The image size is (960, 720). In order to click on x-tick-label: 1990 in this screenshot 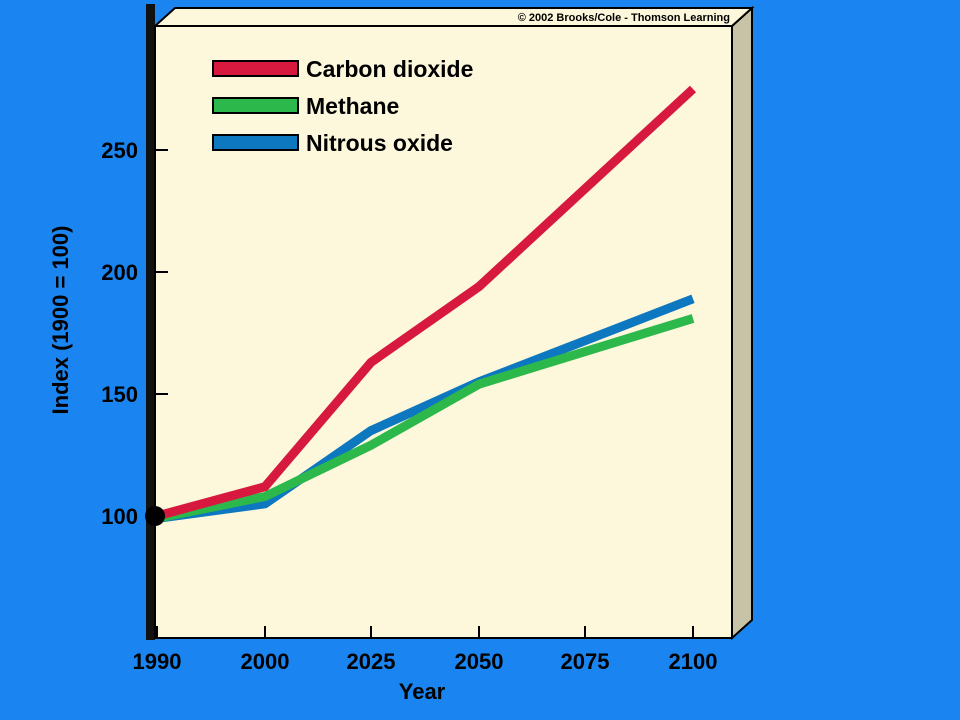, I will do `click(157, 661)`.